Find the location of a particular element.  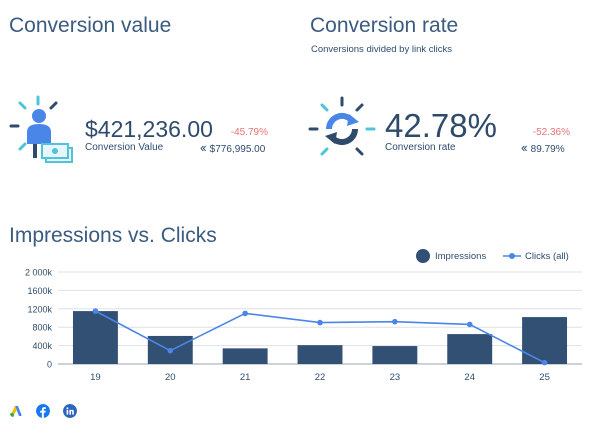

x-tick-label: 23 is located at coordinates (395, 377).